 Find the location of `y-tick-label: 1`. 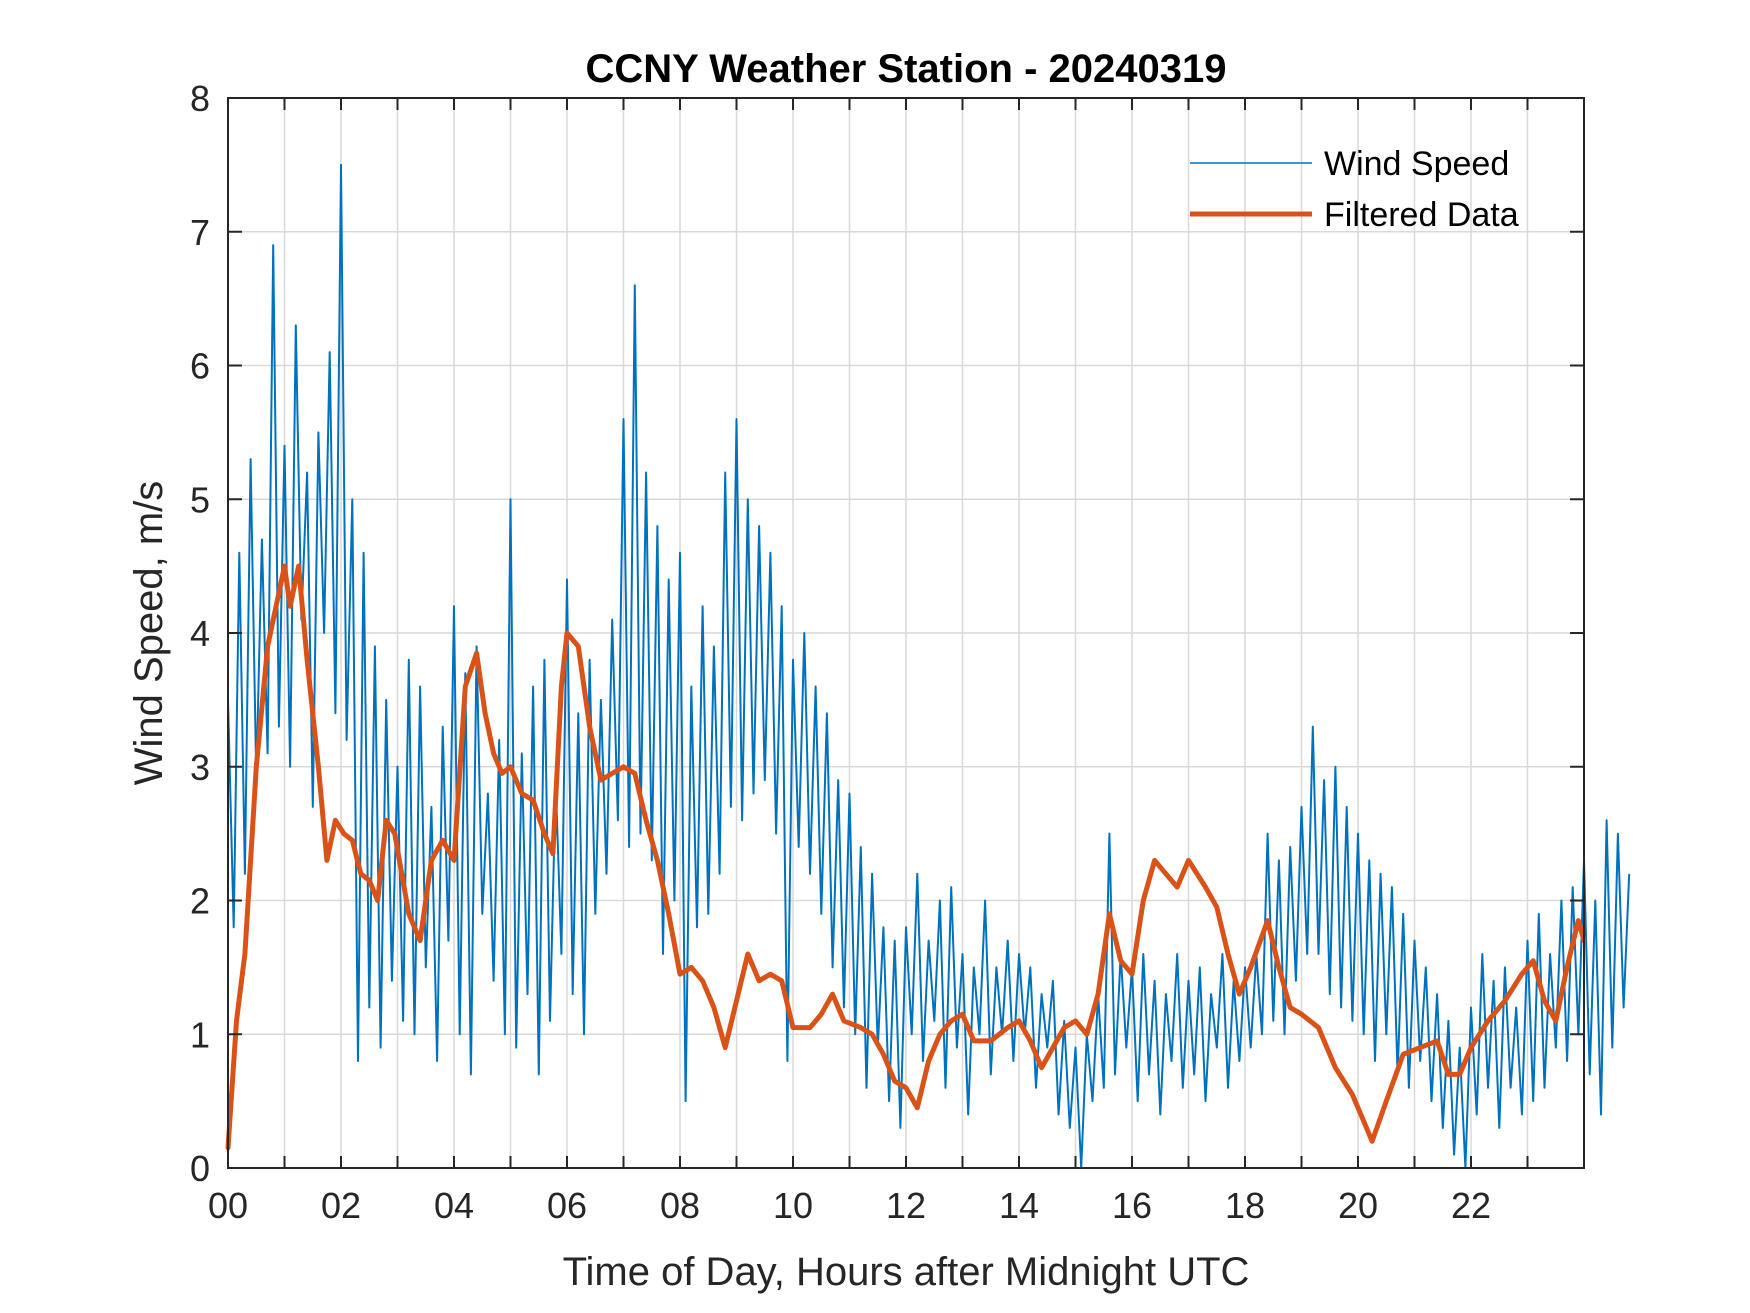

y-tick-label: 1 is located at coordinates (200, 1034).